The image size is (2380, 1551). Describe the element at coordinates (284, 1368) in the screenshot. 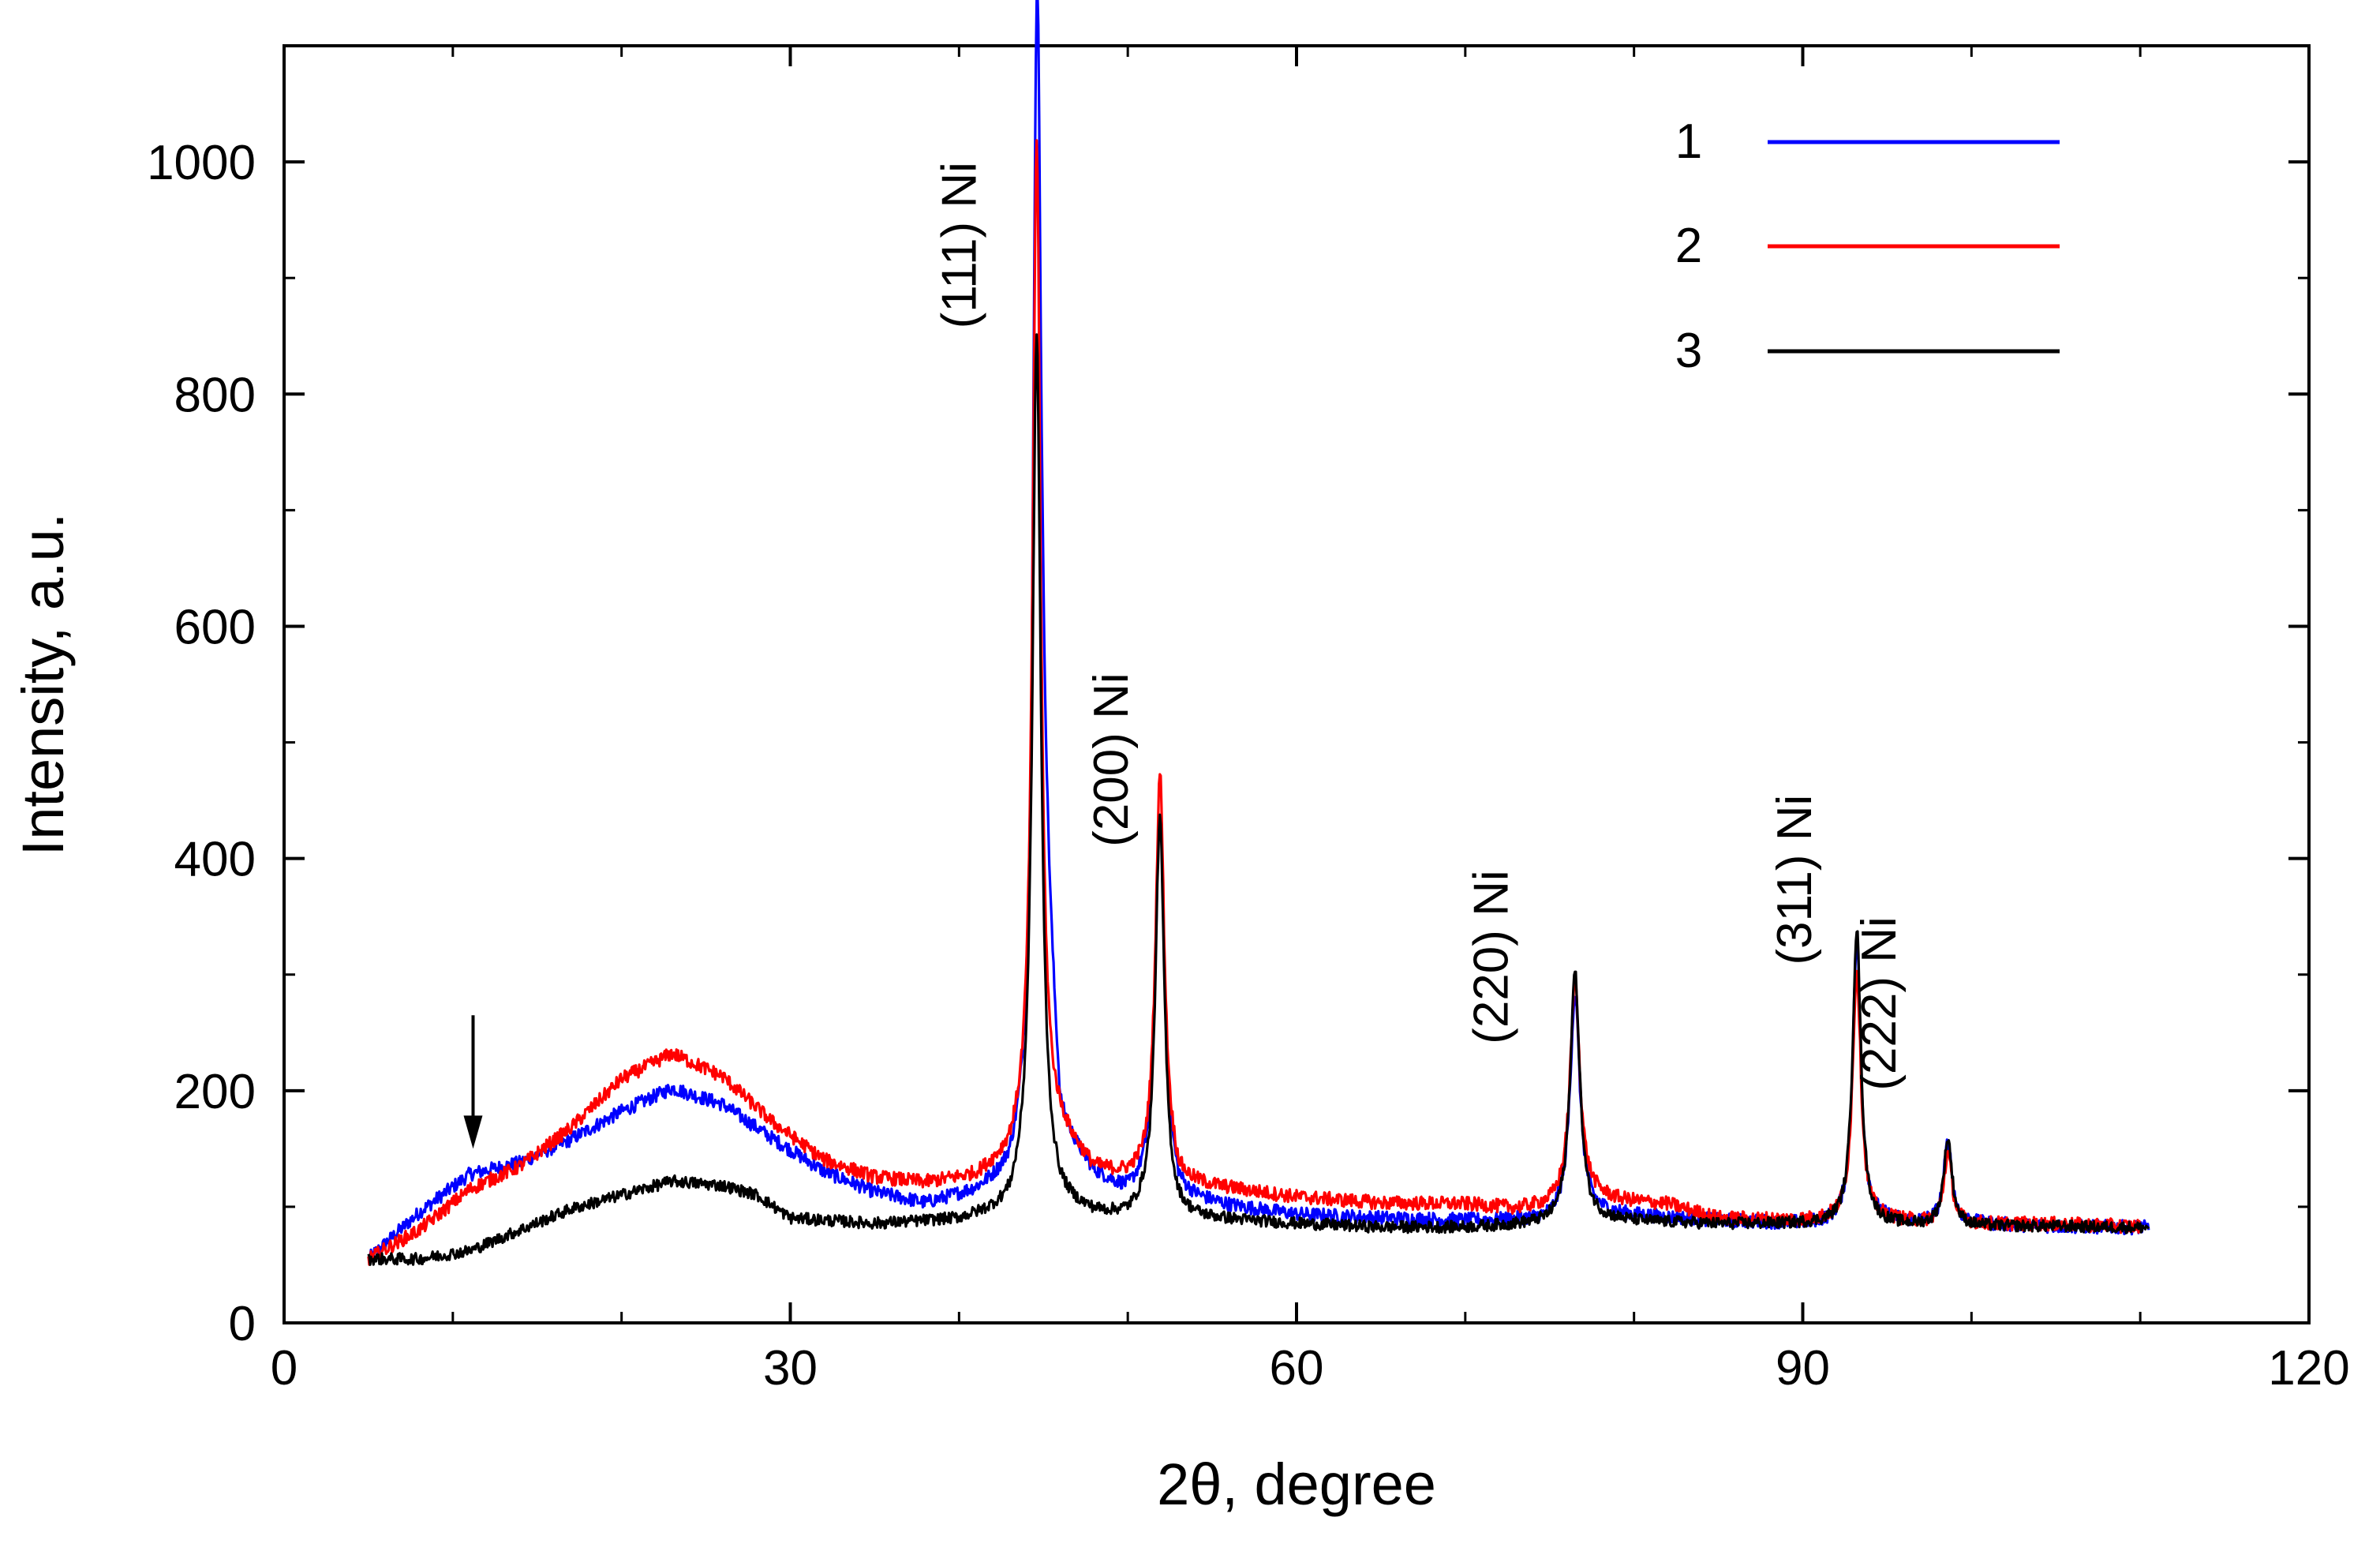

I see `x-tick-label: 0` at that location.